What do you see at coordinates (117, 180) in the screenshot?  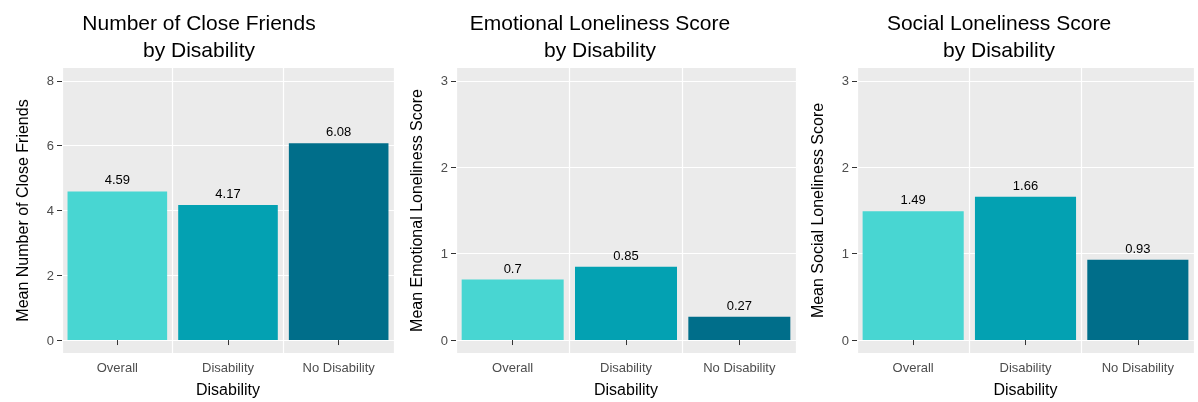 I see `data-label: 4.59` at bounding box center [117, 180].